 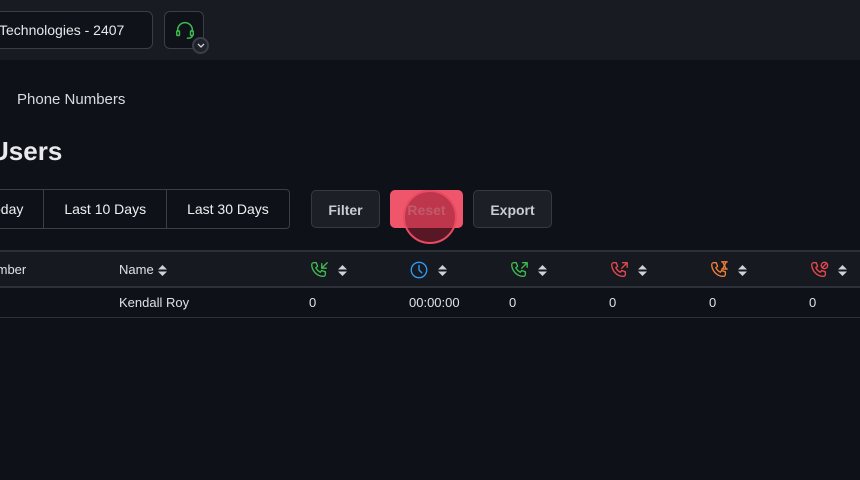 I want to click on click-indicator, so click(x=430, y=217).